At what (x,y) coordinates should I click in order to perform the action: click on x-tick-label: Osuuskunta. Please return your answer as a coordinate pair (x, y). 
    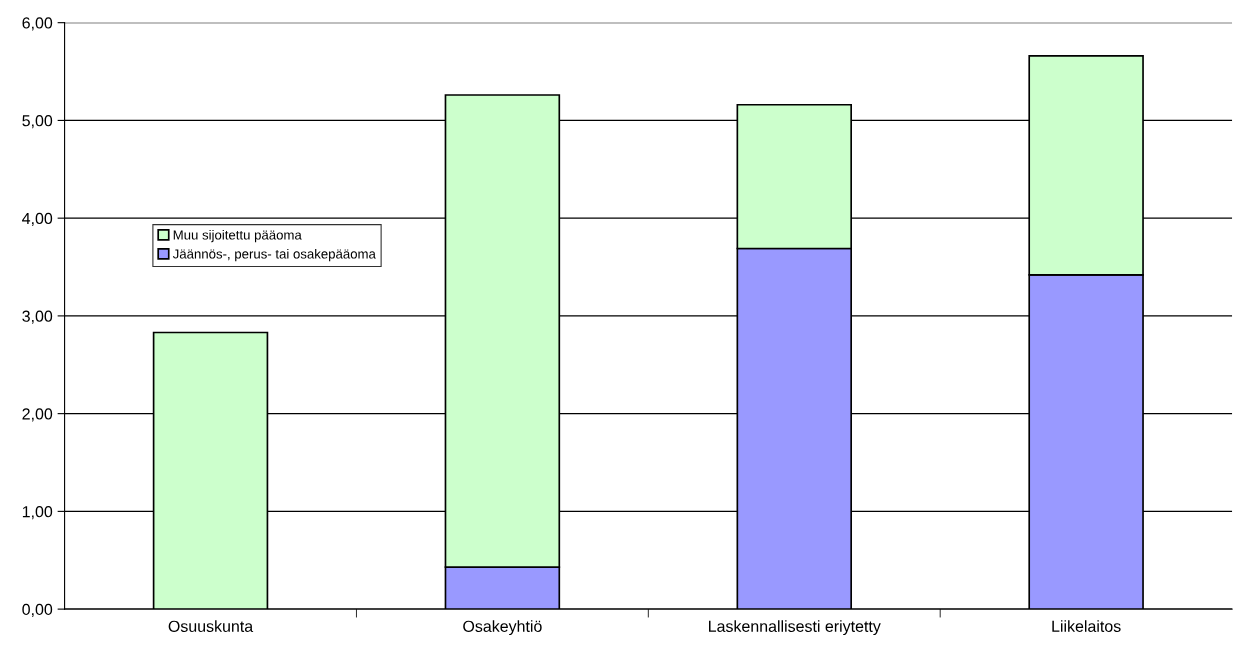
    Looking at the image, I should click on (211, 626).